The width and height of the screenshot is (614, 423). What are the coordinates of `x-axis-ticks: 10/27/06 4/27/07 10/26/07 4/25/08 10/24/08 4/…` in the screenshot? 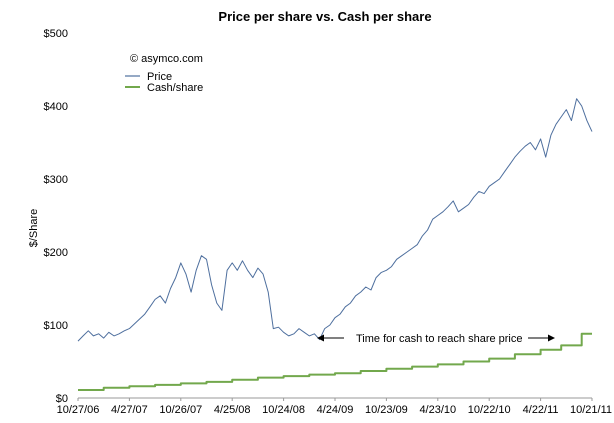 It's located at (334, 407).